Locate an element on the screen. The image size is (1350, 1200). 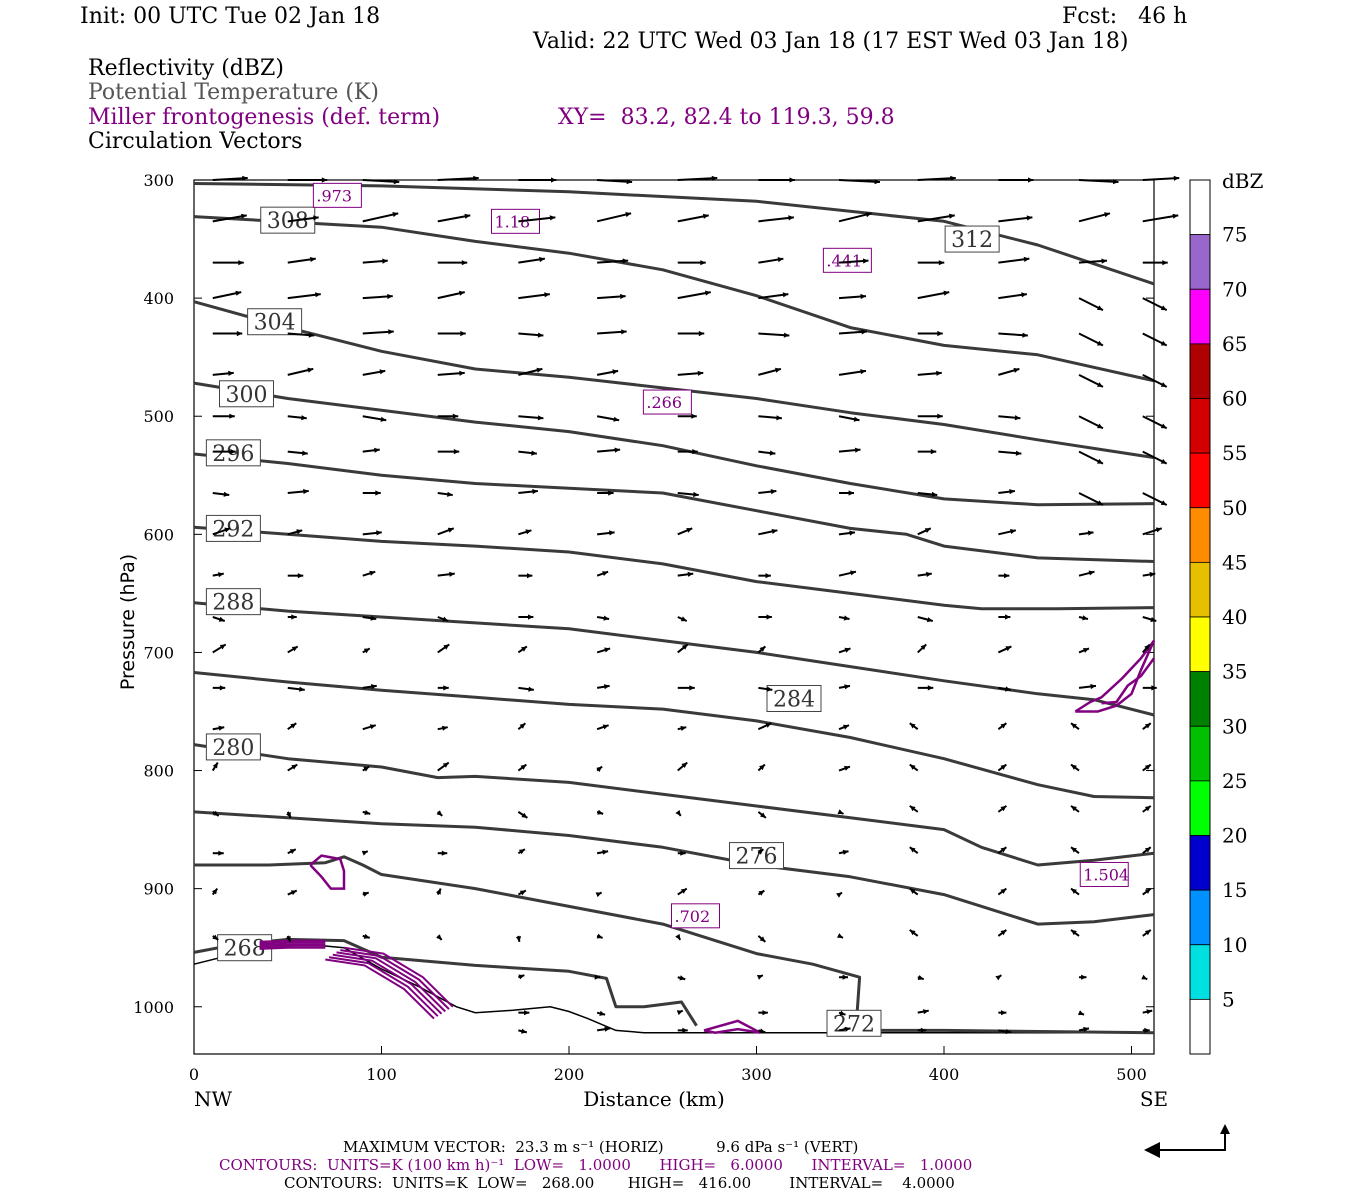
forecast-hour: Fcst: 46 h is located at coordinates (1125, 16).